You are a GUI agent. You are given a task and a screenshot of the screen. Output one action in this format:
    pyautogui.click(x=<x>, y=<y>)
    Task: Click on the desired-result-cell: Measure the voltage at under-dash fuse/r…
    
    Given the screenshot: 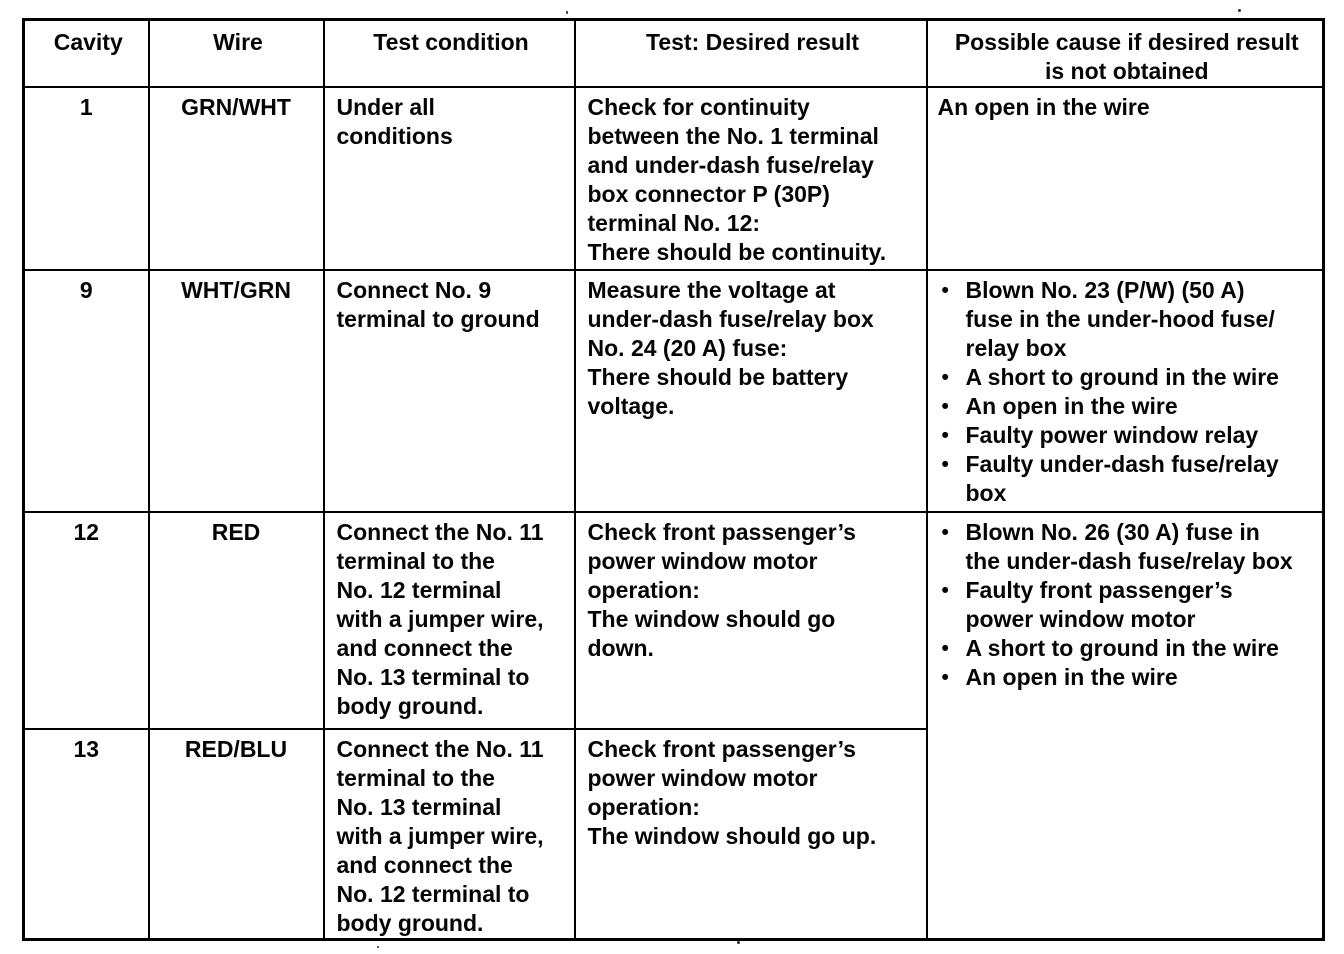 What is the action you would take?
    pyautogui.click(x=750, y=391)
    